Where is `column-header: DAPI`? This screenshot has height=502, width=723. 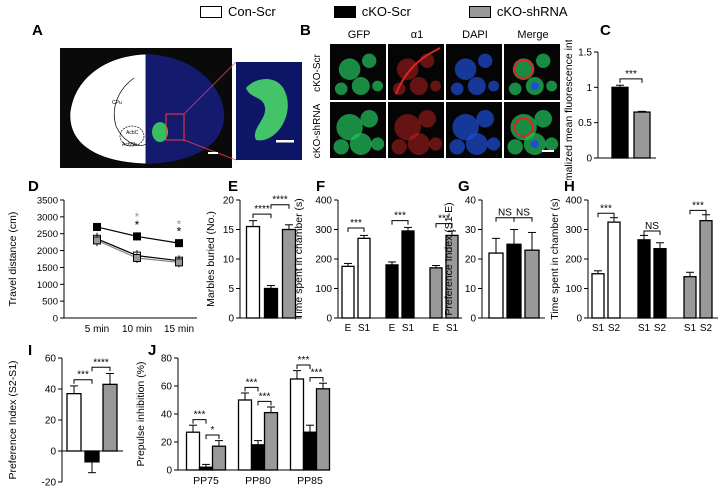
column-header: DAPI is located at coordinates (475, 35).